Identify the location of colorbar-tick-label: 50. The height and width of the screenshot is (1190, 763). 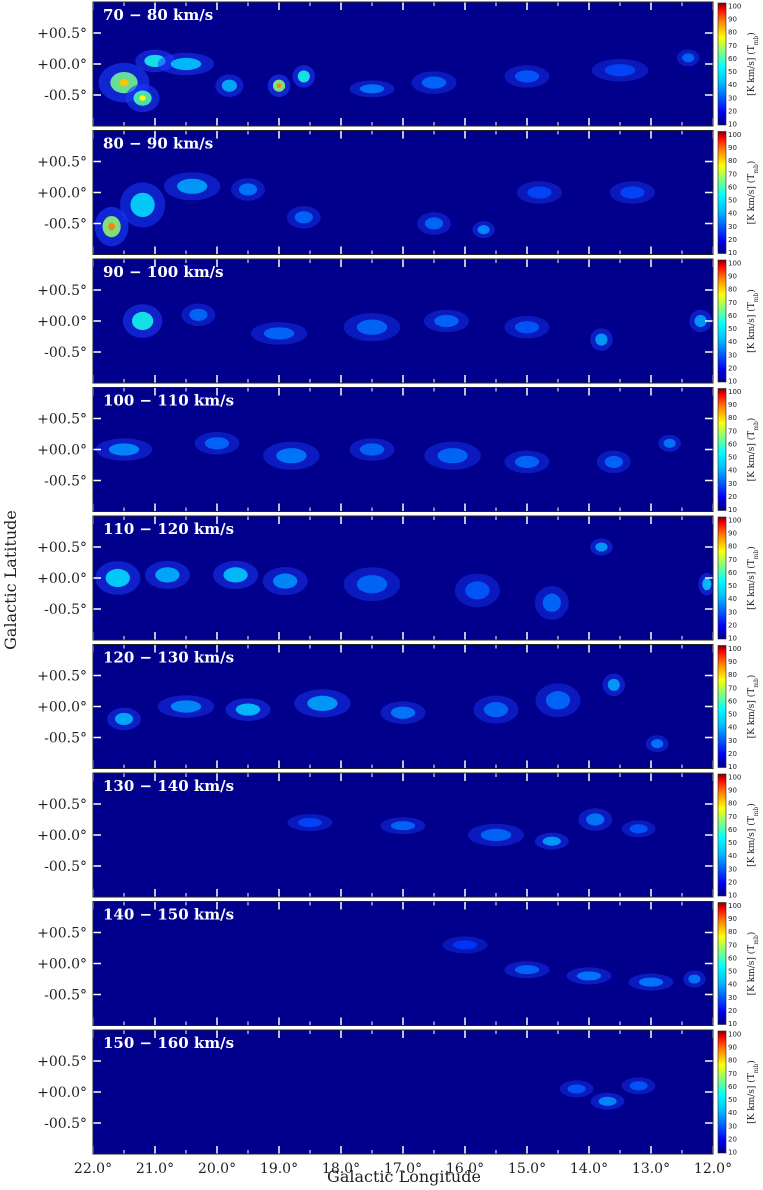
(732, 72).